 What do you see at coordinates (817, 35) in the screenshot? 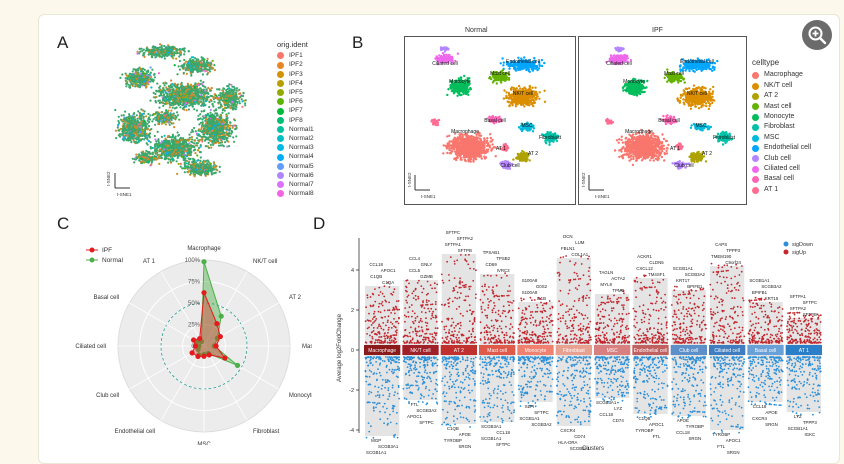
I see `zoom-in-icon` at bounding box center [817, 35].